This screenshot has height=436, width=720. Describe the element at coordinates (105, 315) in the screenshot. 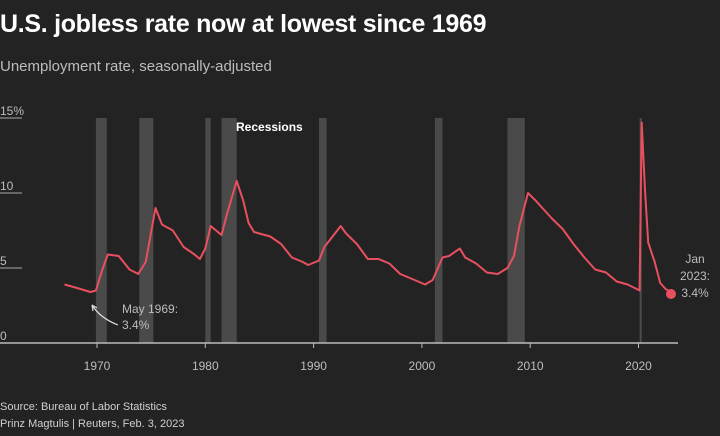

I see `annotation-arrow` at that location.